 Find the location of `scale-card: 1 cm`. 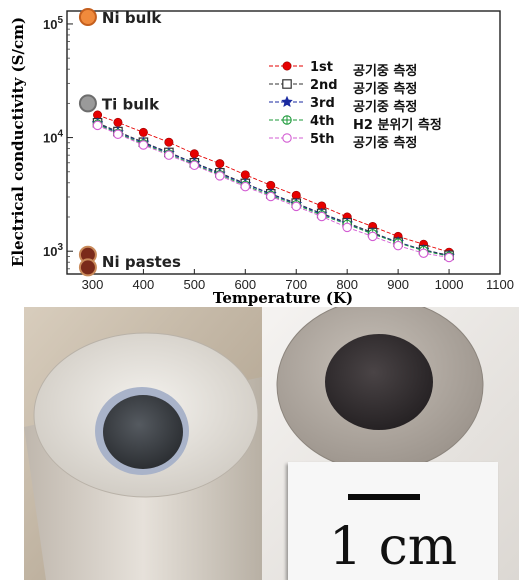

scale-card: 1 cm is located at coordinates (393, 521).